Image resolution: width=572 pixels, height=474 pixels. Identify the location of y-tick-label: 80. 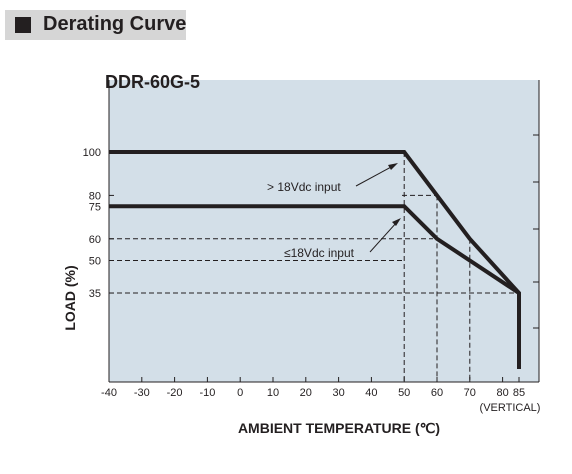
(95, 196).